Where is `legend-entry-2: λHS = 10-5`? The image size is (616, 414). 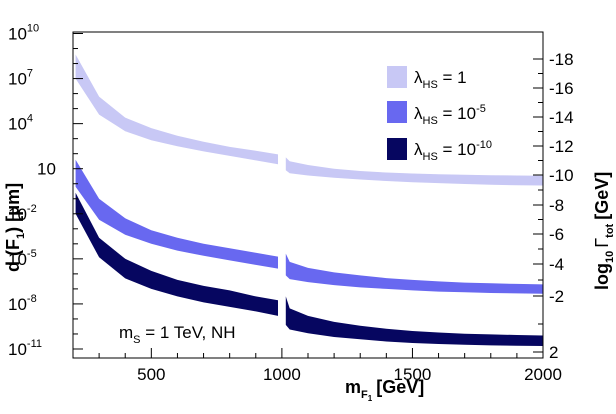
legend-entry-2: λHS = 10-5 is located at coordinates (436, 114).